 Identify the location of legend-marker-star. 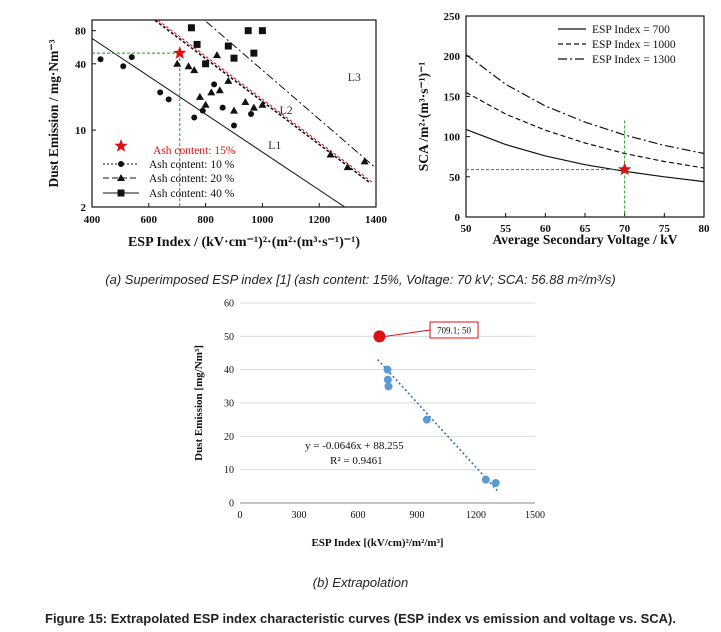
(121, 145).